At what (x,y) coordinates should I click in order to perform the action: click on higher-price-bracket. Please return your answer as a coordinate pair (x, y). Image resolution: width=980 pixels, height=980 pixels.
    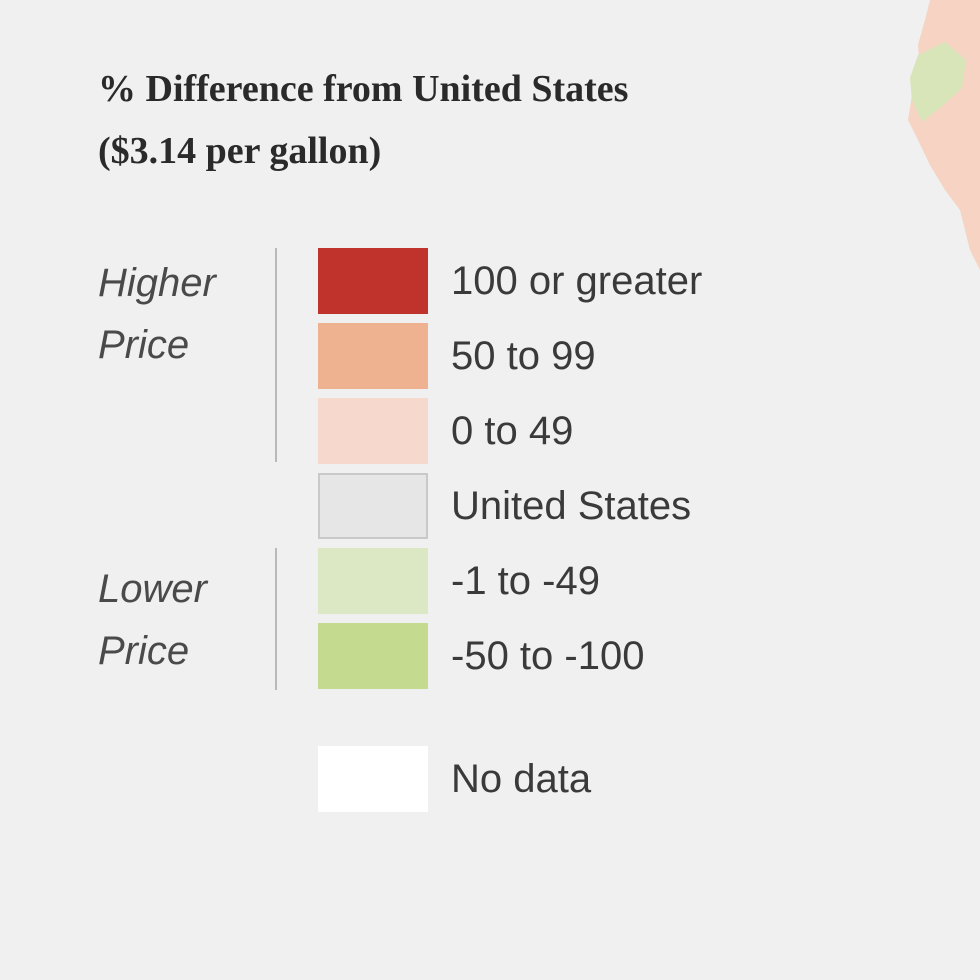
    Looking at the image, I should click on (276, 355).